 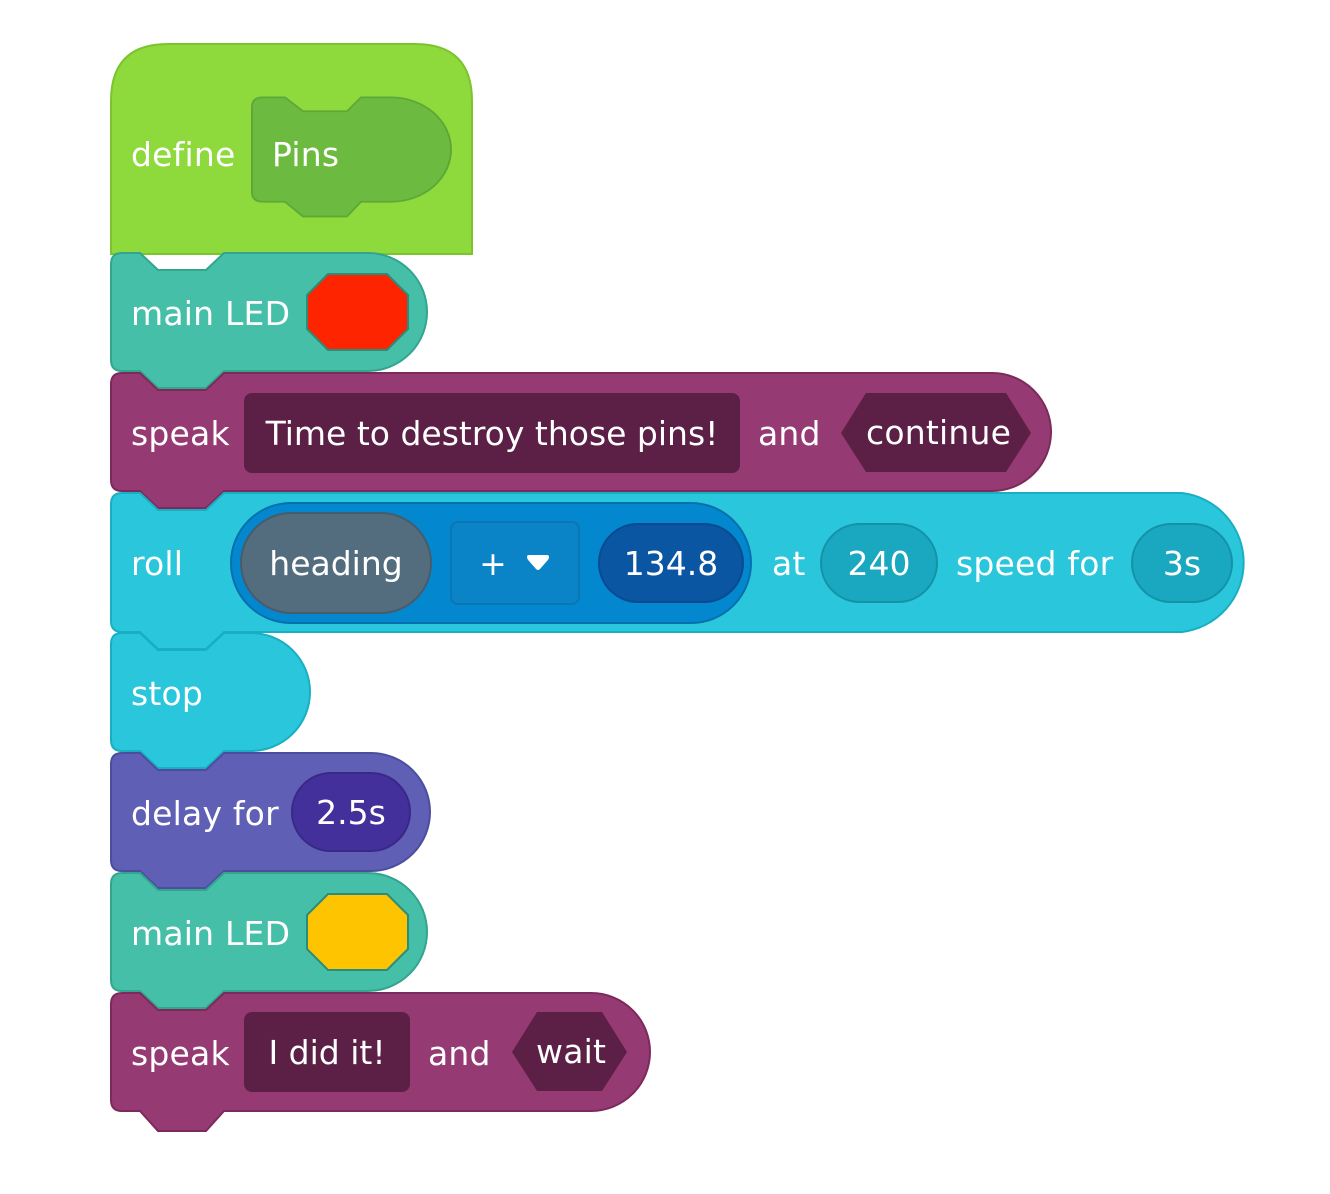 I want to click on stop-block-shape, so click(x=210, y=700).